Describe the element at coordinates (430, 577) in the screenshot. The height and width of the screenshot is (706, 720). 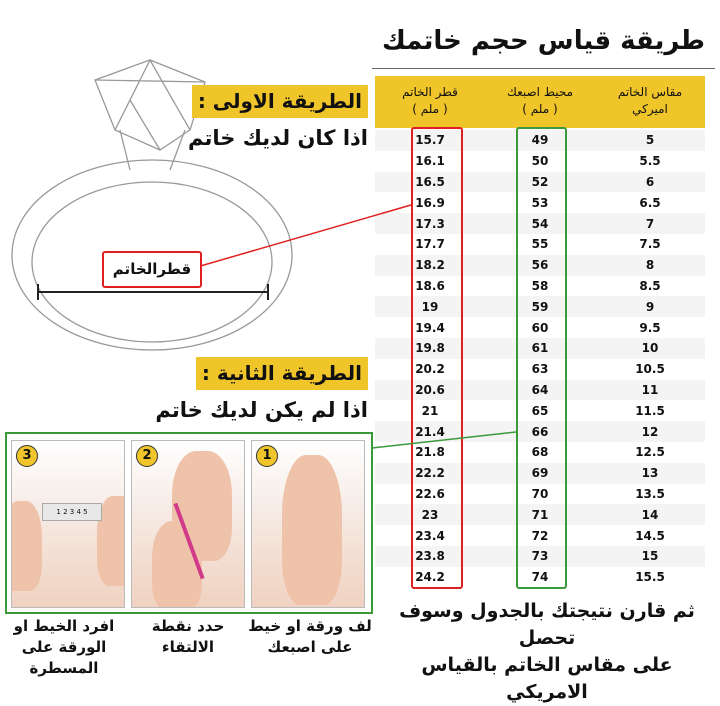
I see `diameter-cell: 24.2` at that location.